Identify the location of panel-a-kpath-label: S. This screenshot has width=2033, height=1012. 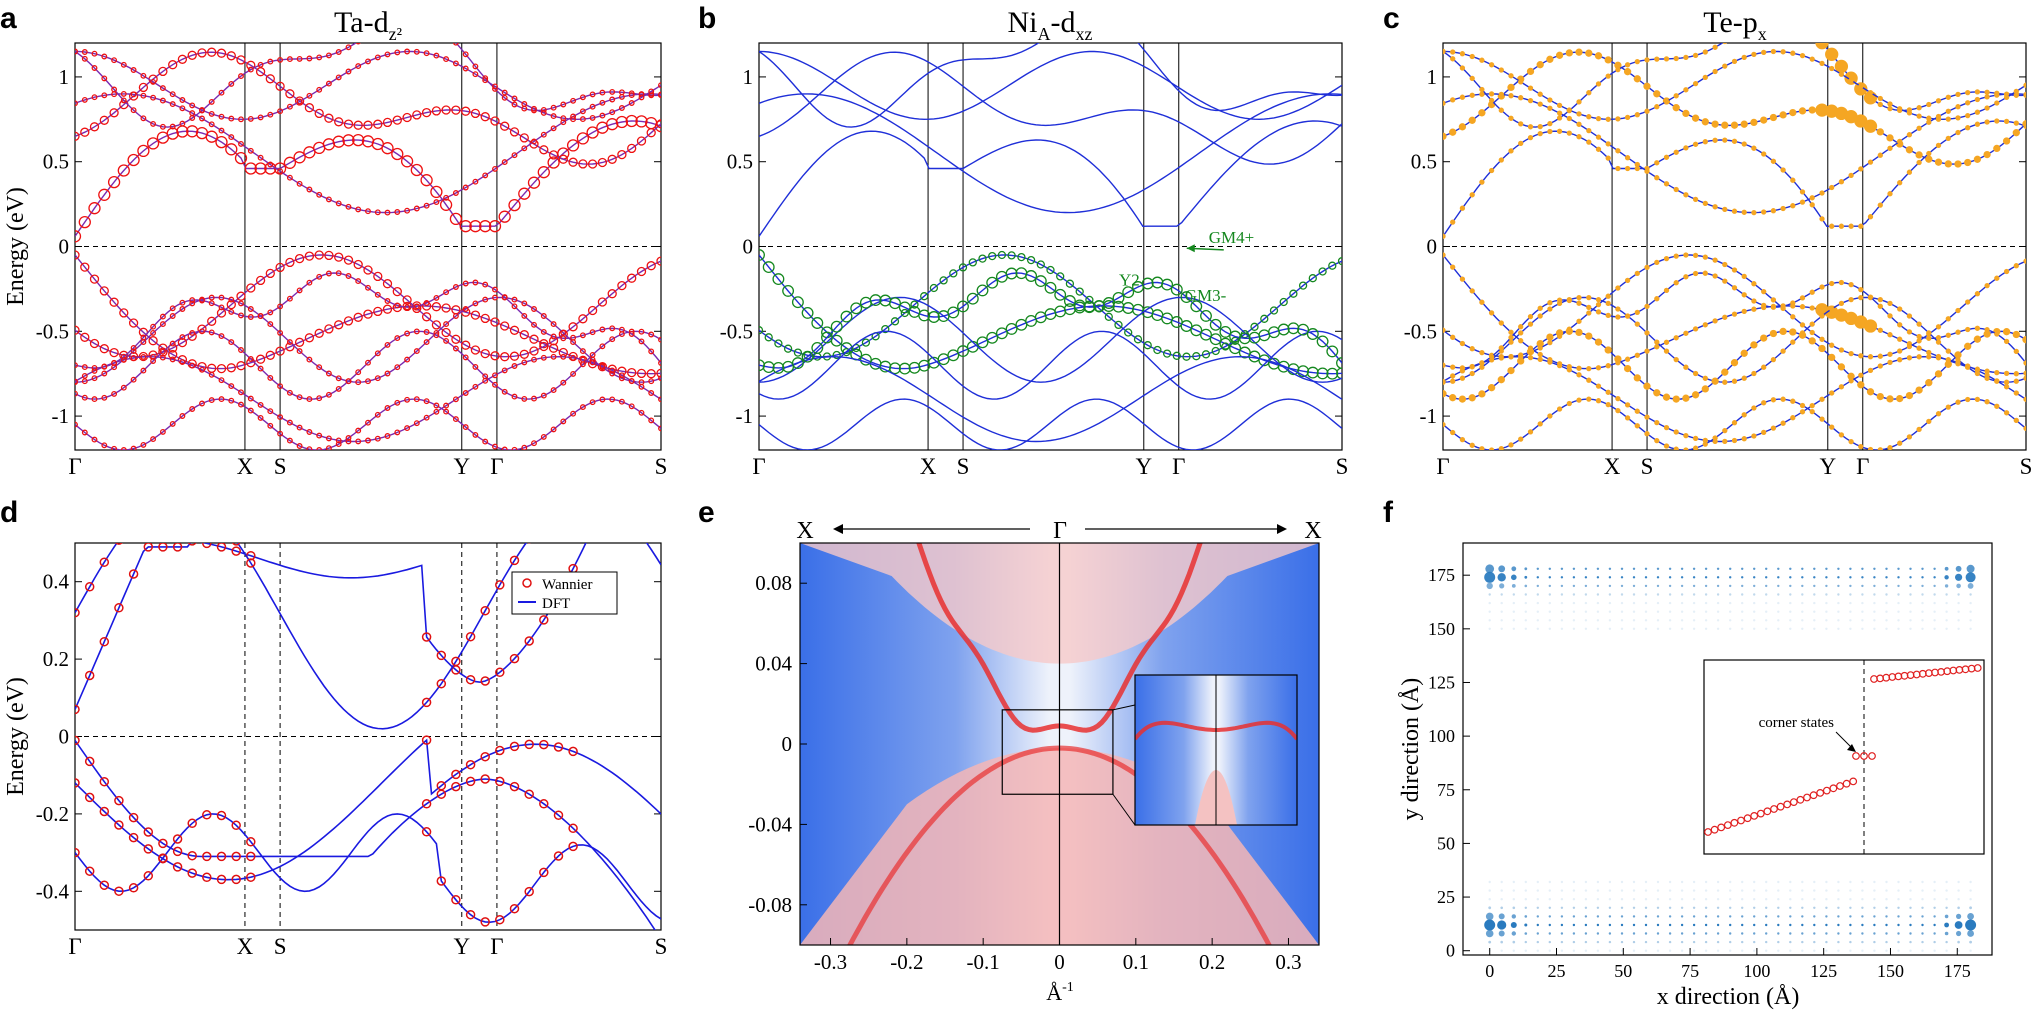
(280, 466).